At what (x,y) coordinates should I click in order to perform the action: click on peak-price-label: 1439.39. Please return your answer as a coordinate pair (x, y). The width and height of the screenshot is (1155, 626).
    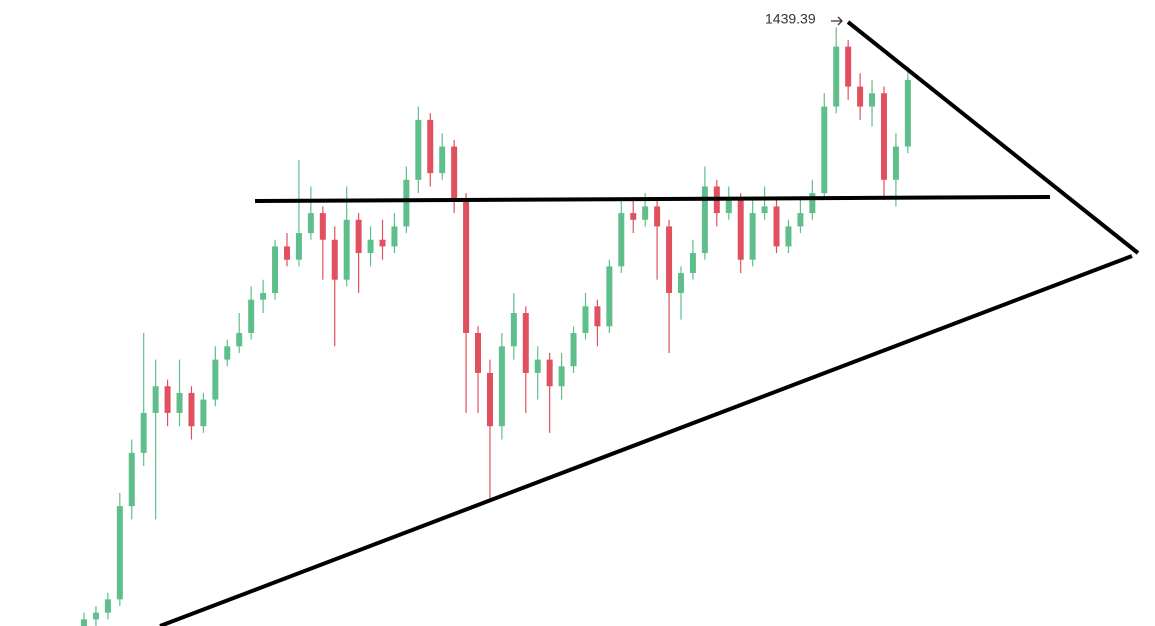
    Looking at the image, I should click on (790, 19).